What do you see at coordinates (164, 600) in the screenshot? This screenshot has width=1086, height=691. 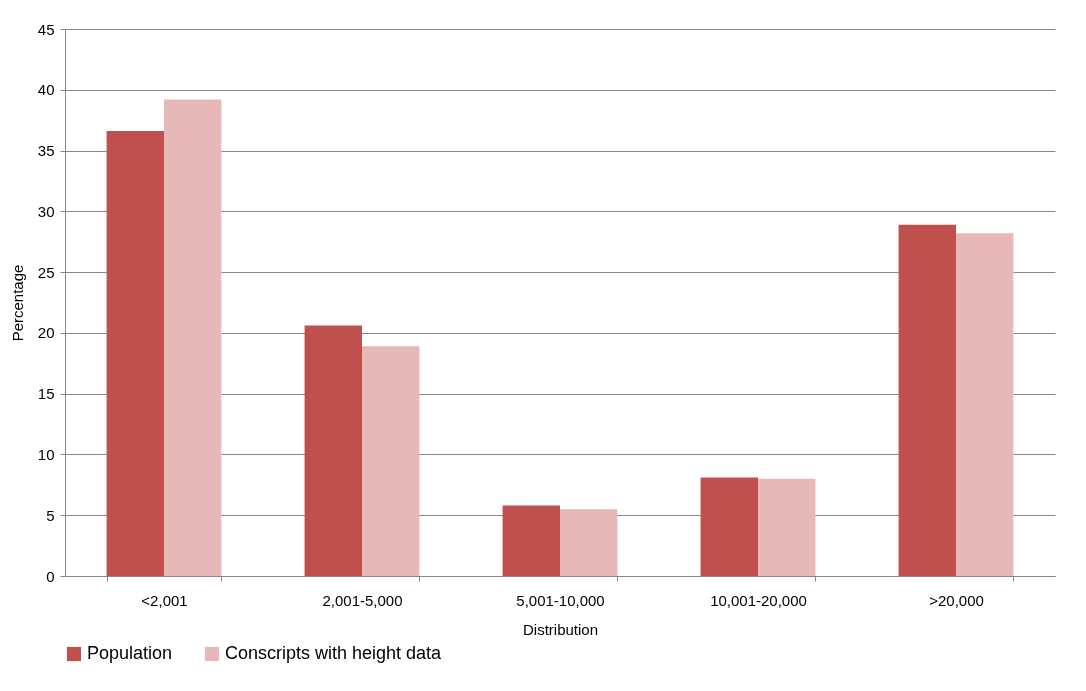 I see `x-tick-label: <2,001` at bounding box center [164, 600].